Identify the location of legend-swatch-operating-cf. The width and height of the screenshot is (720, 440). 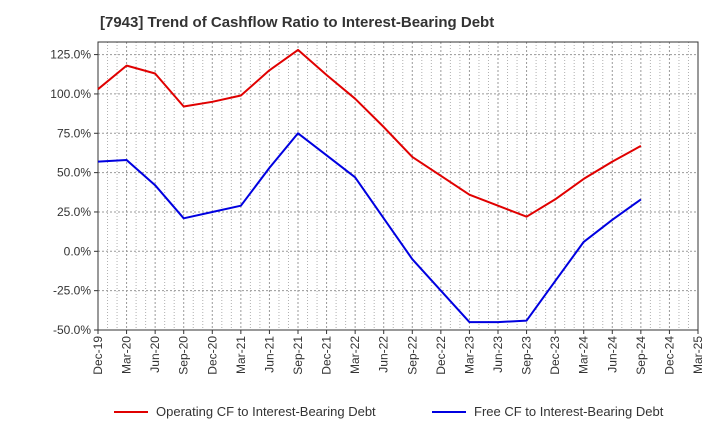
(131, 411).